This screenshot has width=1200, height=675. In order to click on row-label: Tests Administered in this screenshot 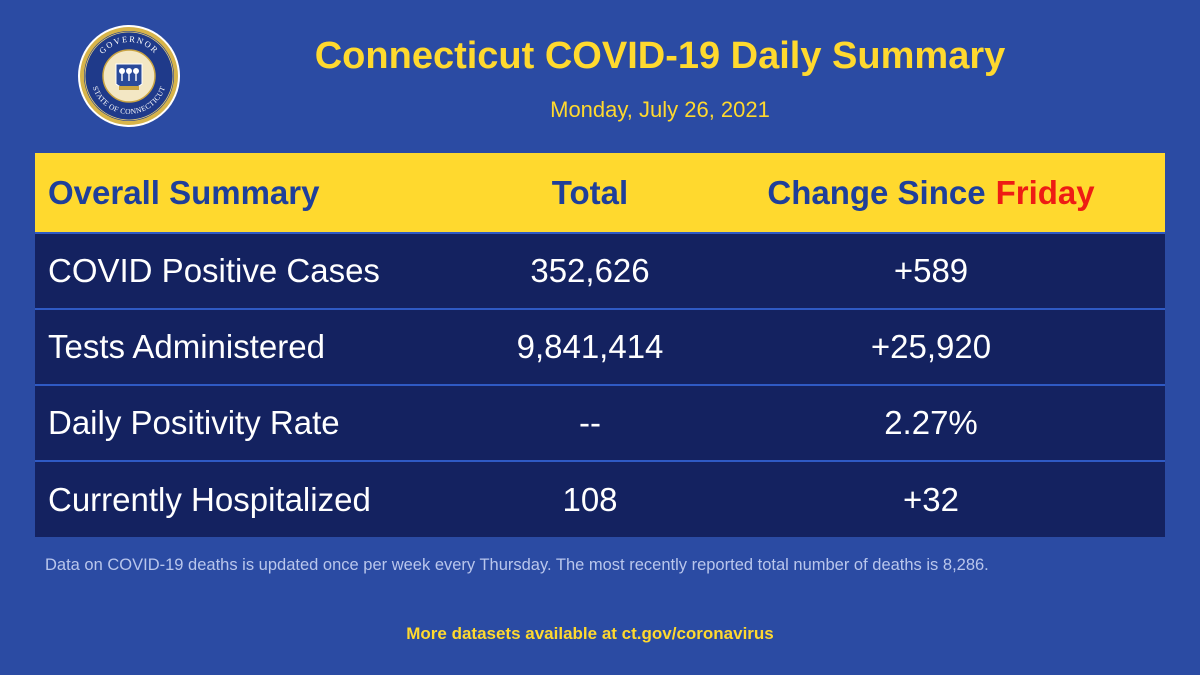, I will do `click(186, 346)`.